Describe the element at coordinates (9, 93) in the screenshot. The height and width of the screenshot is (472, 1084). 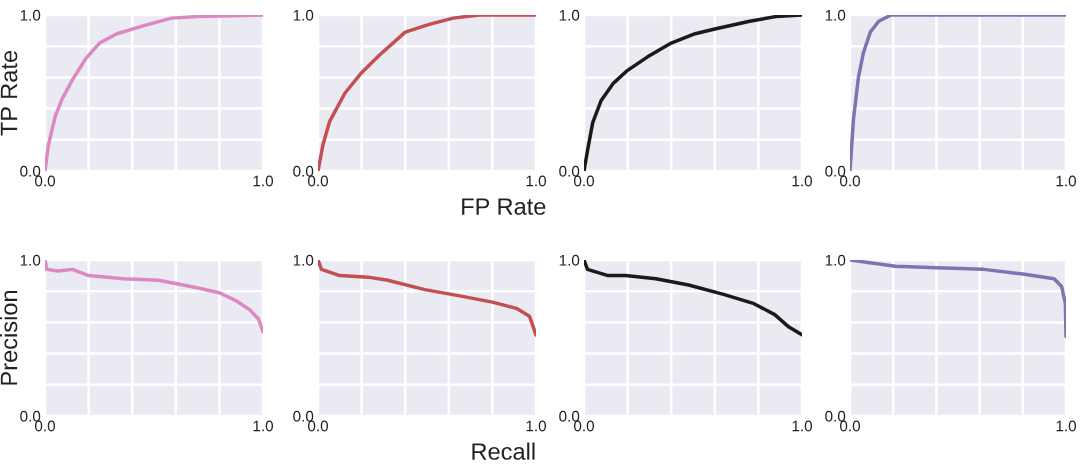
I see `y-axis-title: TP Rate` at that location.